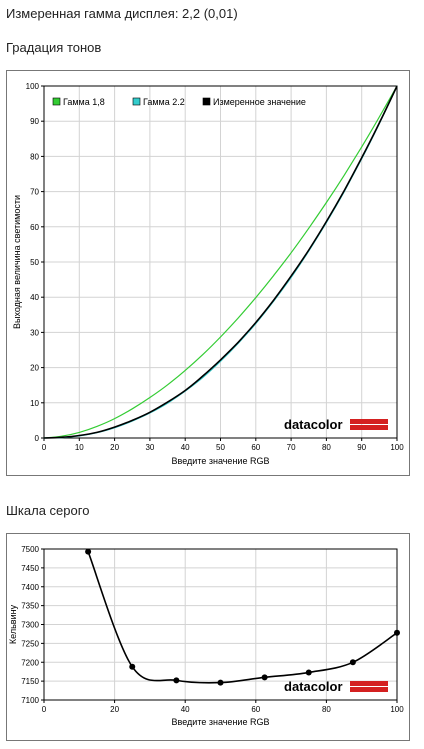 Image resolution: width=424 pixels, height=749 pixels. I want to click on y-tick-label: 40, so click(34, 297).